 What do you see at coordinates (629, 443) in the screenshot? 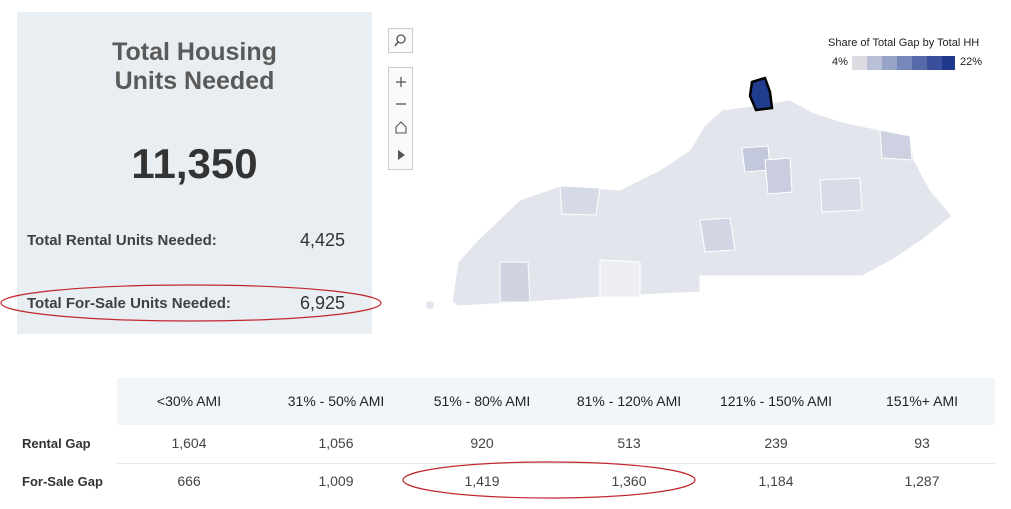
I see `table-cell: 513` at bounding box center [629, 443].